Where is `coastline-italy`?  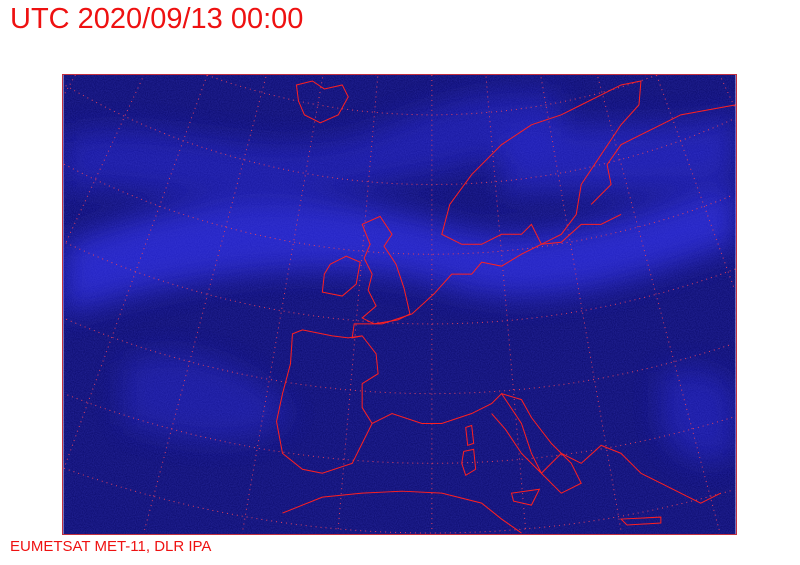 coastline-italy is located at coordinates (536, 443).